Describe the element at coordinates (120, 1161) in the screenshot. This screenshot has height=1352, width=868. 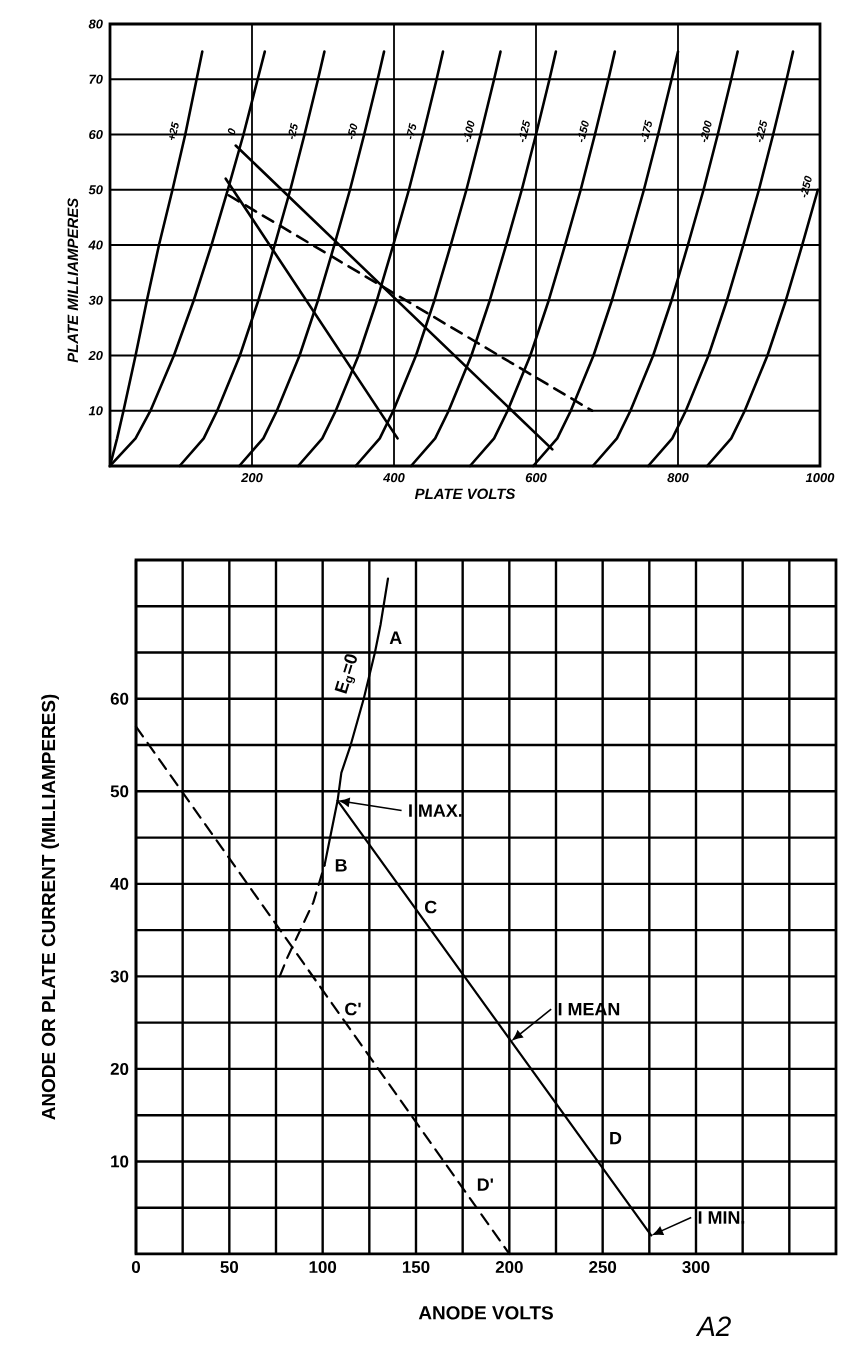
I see `y-tick-label: 10` at that location.